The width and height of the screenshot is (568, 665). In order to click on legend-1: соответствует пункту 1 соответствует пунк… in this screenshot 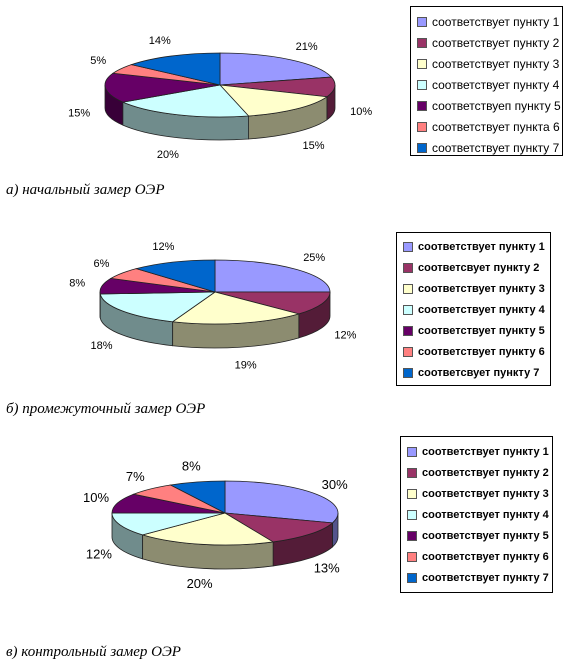, I will do `click(486, 81)`.